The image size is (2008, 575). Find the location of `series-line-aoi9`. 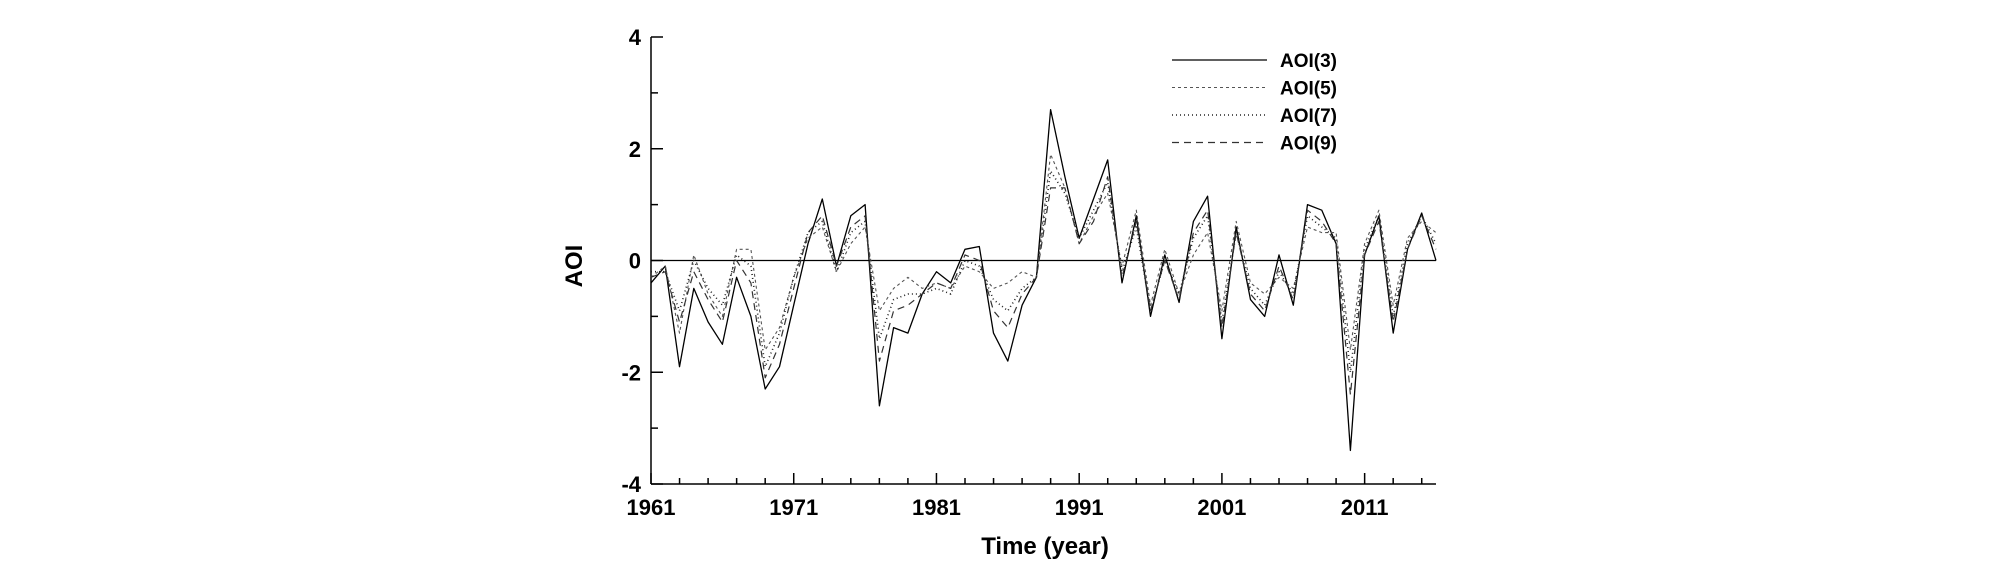

series-line-aoi9 is located at coordinates (1043, 286).